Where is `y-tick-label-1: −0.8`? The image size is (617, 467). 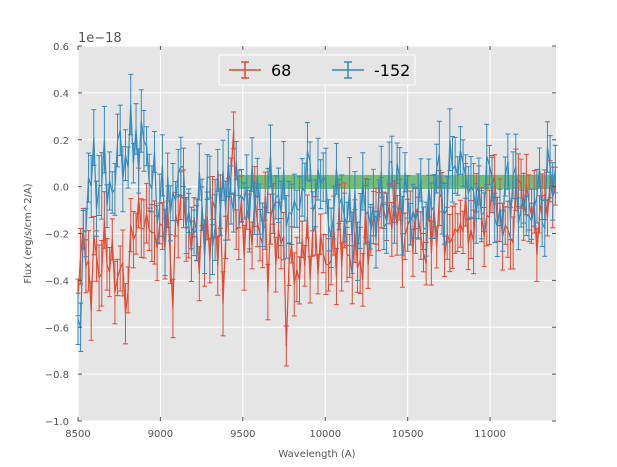
y-tick-label-1: −0.8 is located at coordinates (57, 375).